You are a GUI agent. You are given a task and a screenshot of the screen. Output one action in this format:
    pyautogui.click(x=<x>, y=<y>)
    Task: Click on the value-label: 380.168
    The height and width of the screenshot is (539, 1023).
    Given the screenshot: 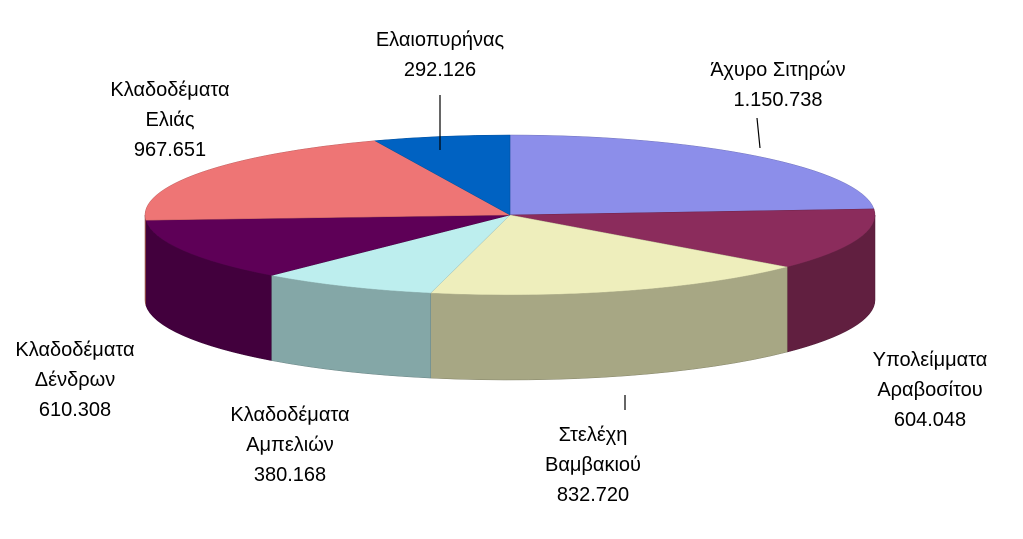 What is the action you would take?
    pyautogui.click(x=290, y=475)
    